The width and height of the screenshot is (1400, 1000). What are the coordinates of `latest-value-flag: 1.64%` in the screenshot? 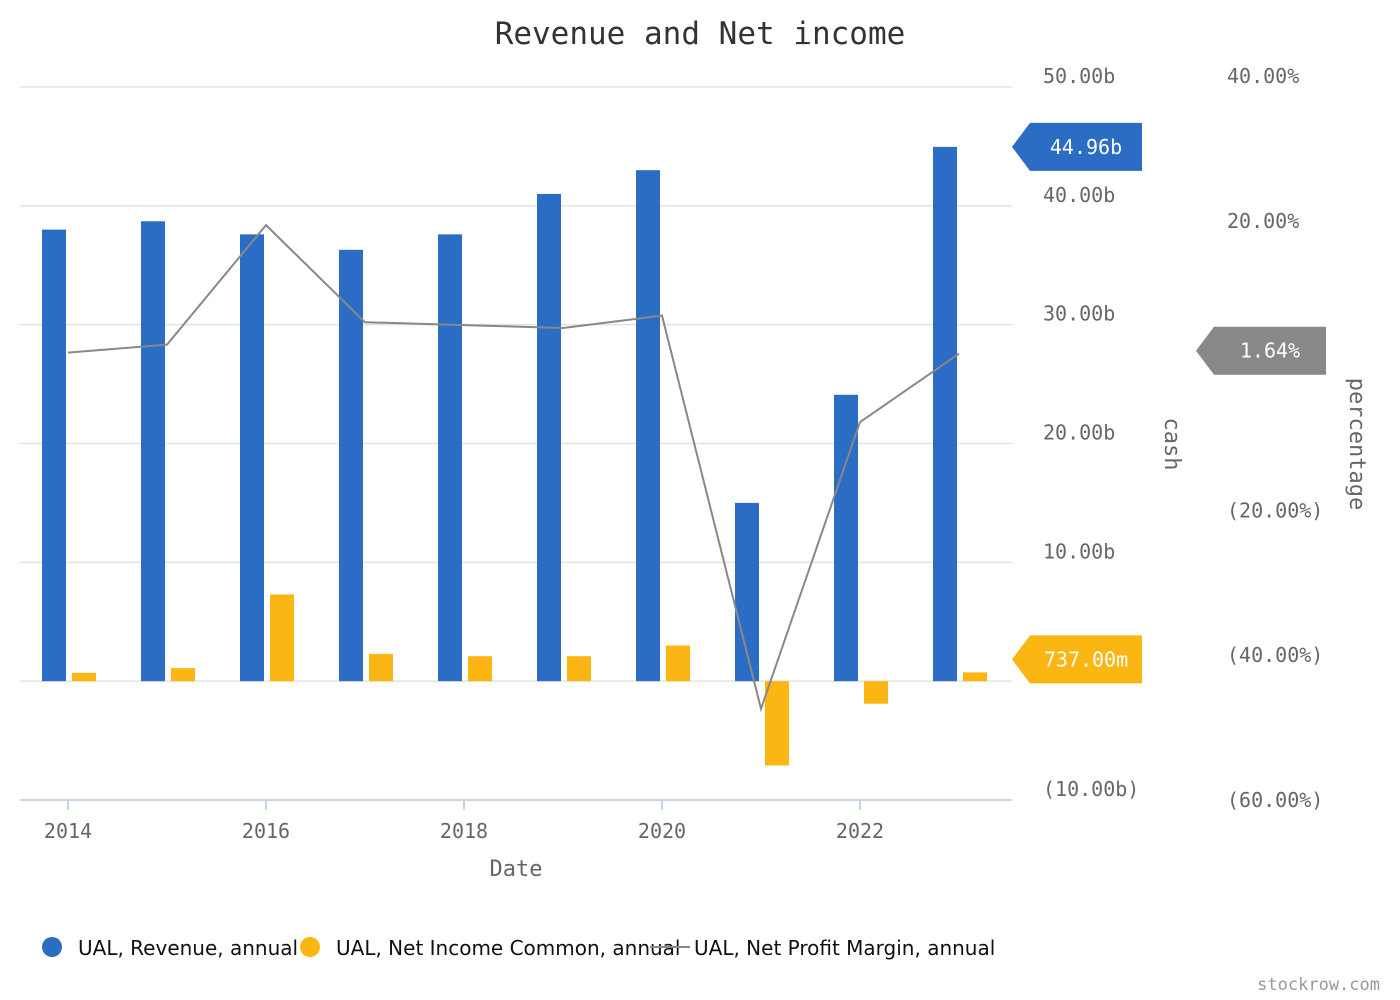 It's located at (1261, 350).